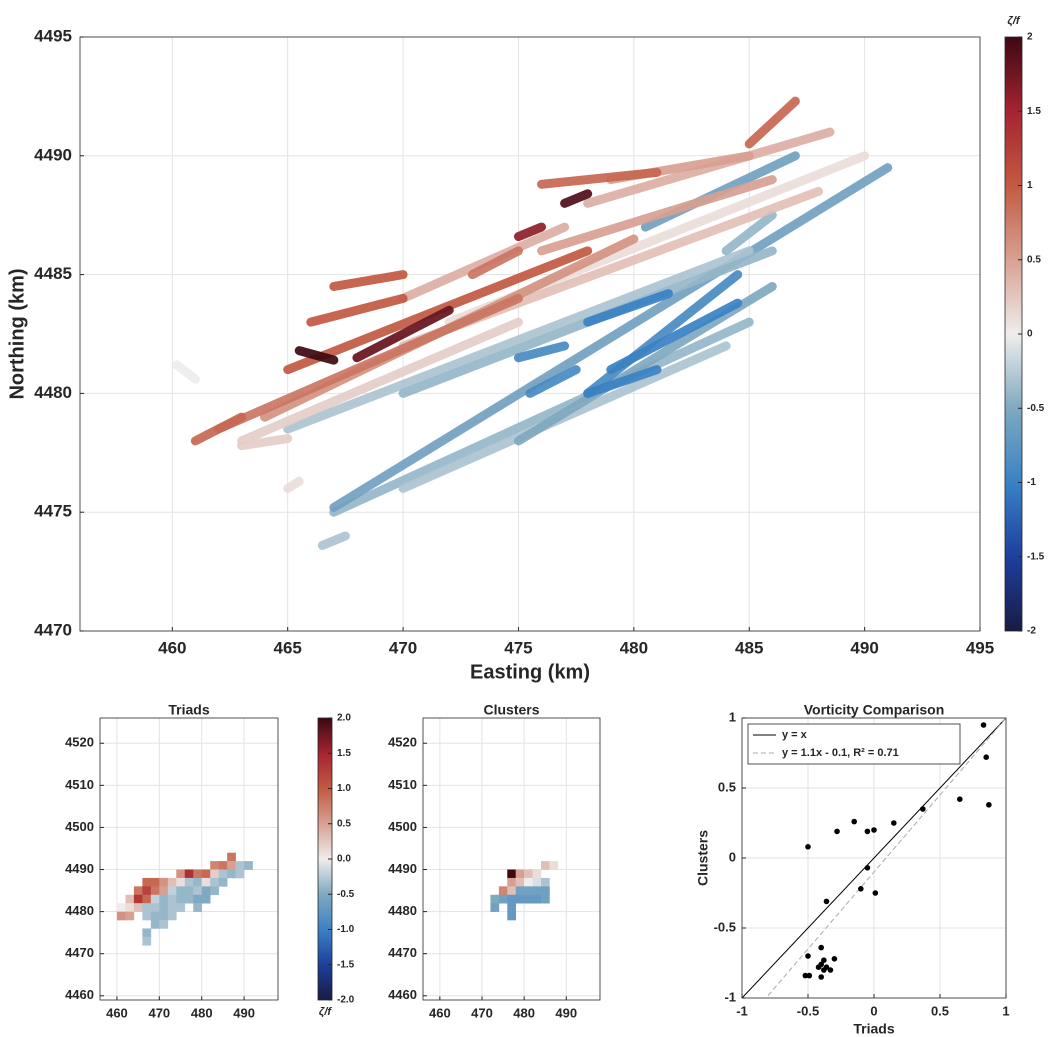  What do you see at coordinates (1030, 185) in the screenshot?
I see `colorbar-tick-label: 1` at bounding box center [1030, 185].